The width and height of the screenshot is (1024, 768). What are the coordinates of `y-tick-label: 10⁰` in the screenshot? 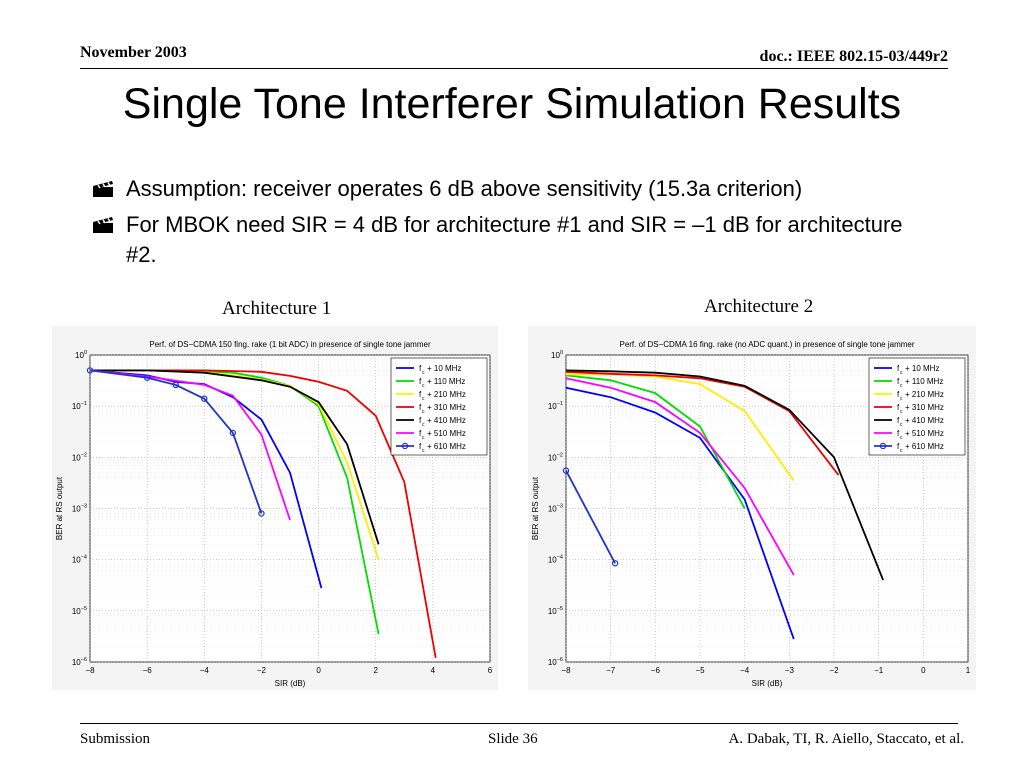 It's located at (557, 355).